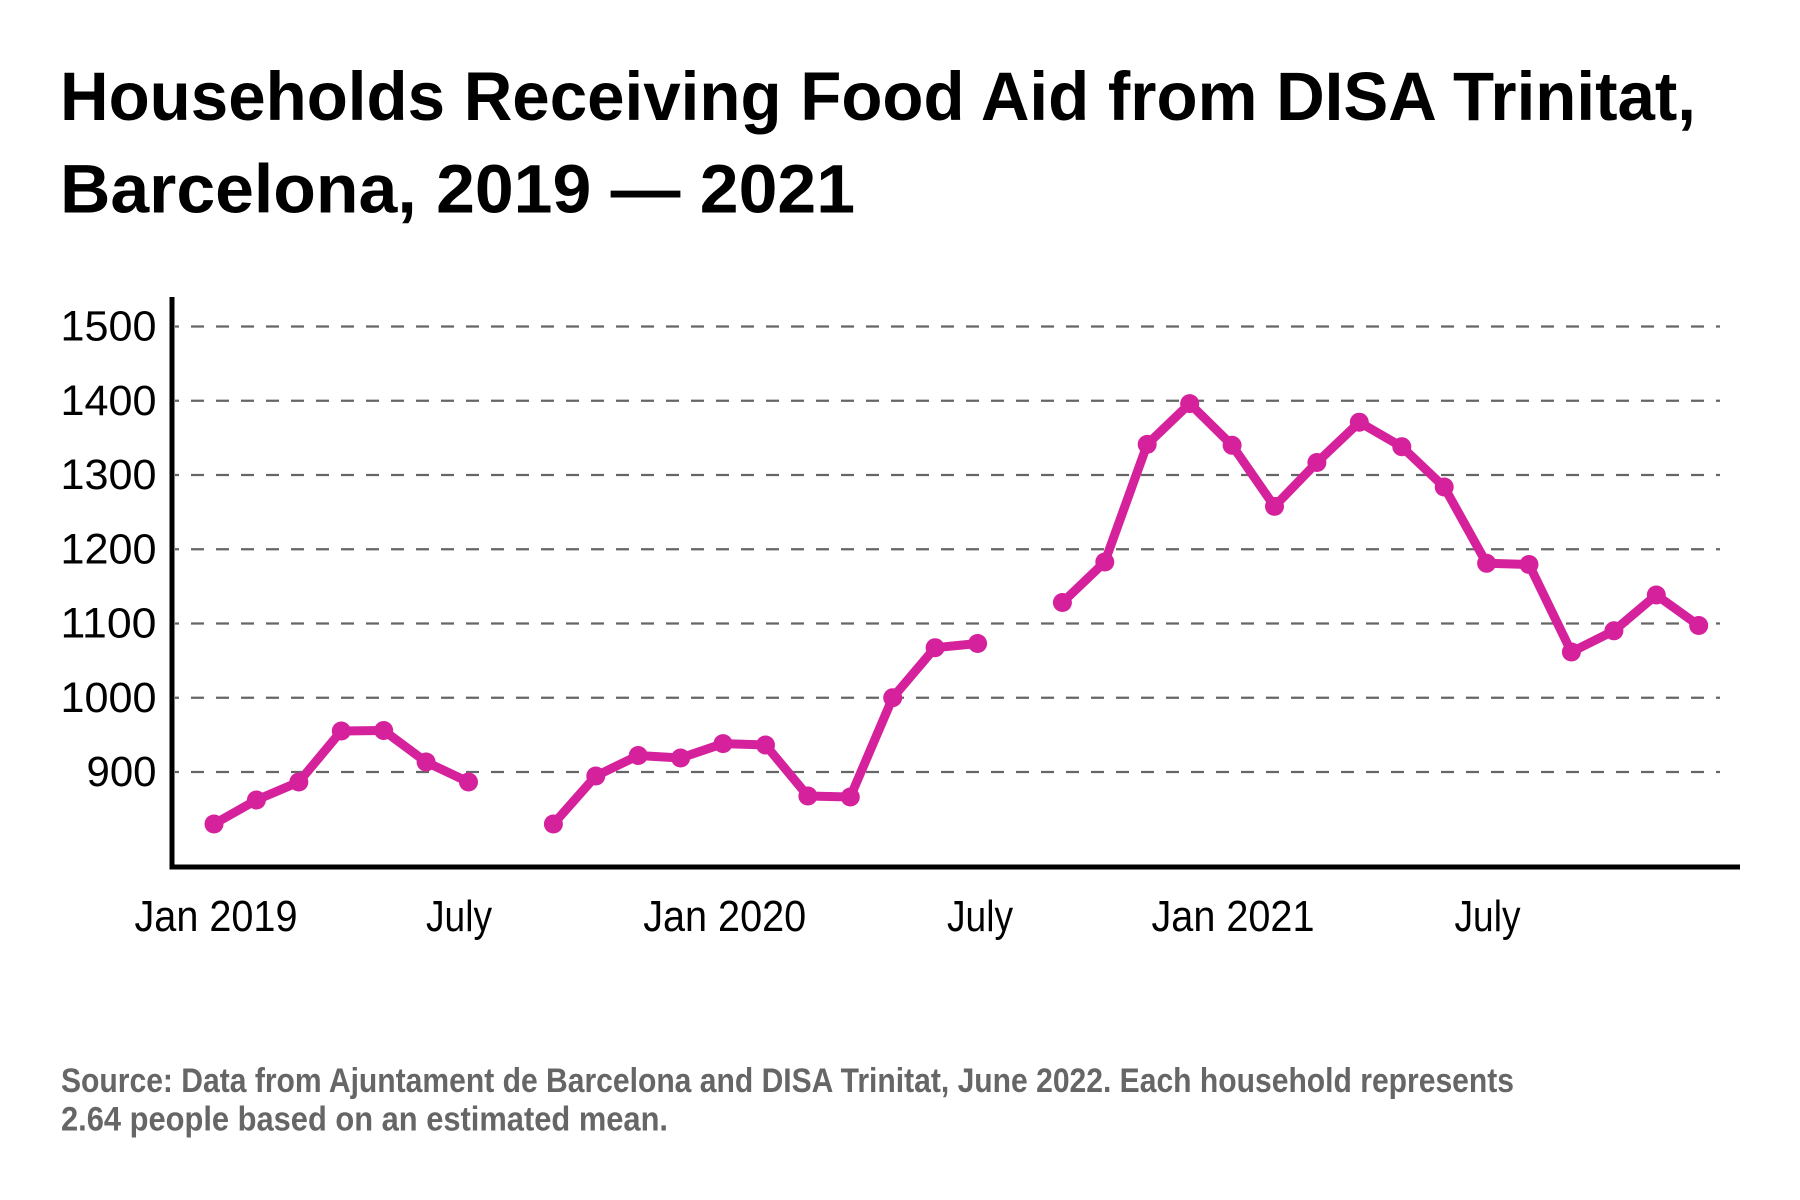 The image size is (1800, 1200). Describe the element at coordinates (109, 698) in the screenshot. I see `svg-text: 1000` at that location.